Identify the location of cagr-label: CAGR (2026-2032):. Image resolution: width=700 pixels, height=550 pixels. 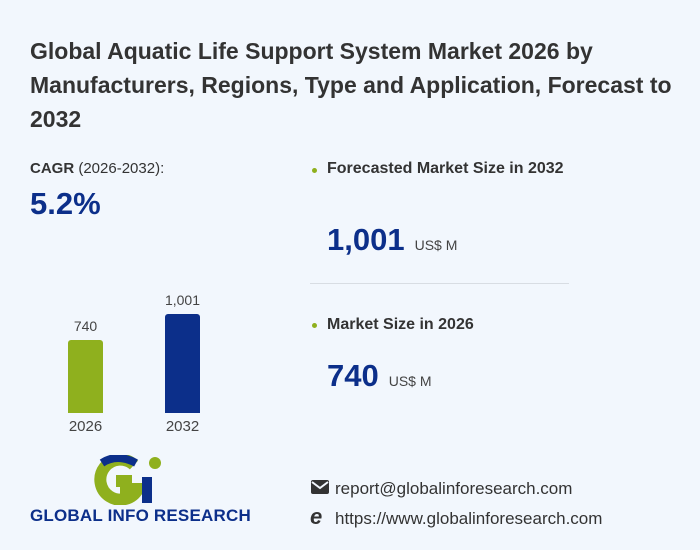
(97, 168).